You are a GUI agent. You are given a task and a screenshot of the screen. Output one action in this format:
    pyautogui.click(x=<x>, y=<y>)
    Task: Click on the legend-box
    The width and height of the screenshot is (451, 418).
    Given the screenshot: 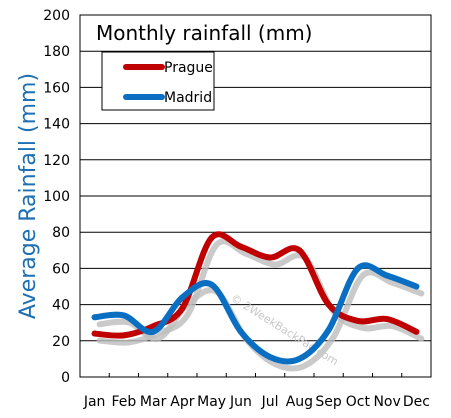 What is the action you would take?
    pyautogui.click(x=158, y=81)
    